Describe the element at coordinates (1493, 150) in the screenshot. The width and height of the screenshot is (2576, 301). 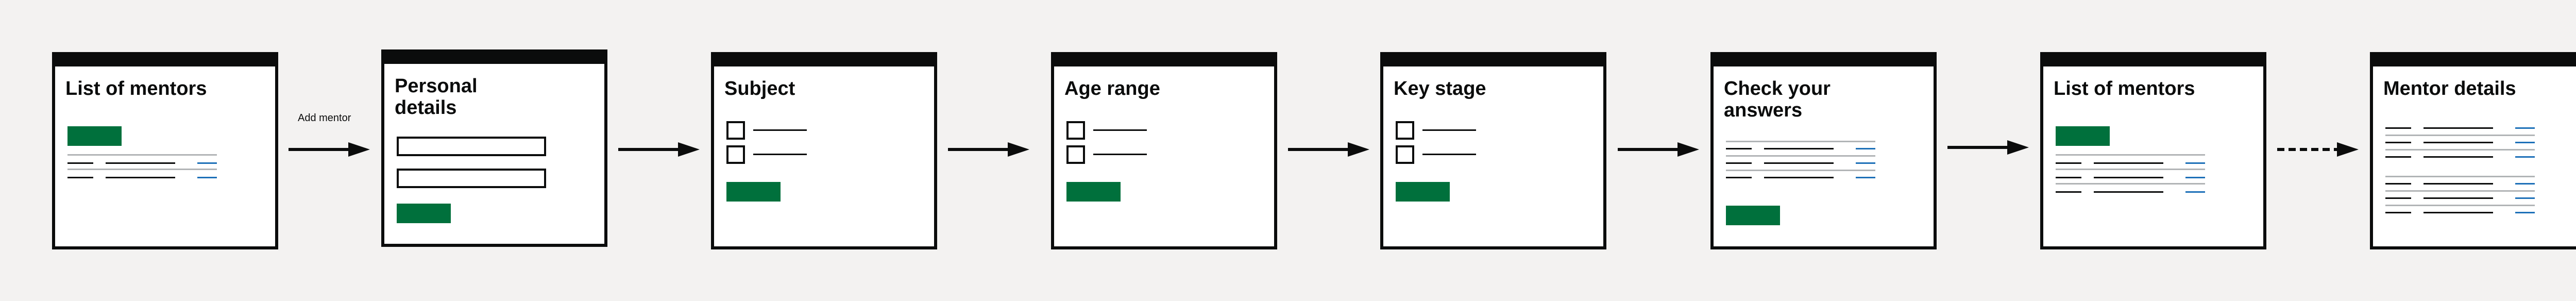
I see `screen-key-stage: Key stage` at that location.